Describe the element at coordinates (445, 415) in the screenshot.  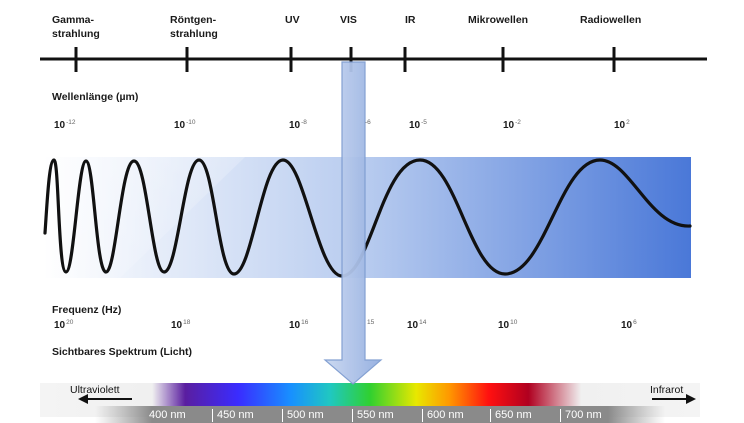
I see `nm-label: 600 nm` at that location.